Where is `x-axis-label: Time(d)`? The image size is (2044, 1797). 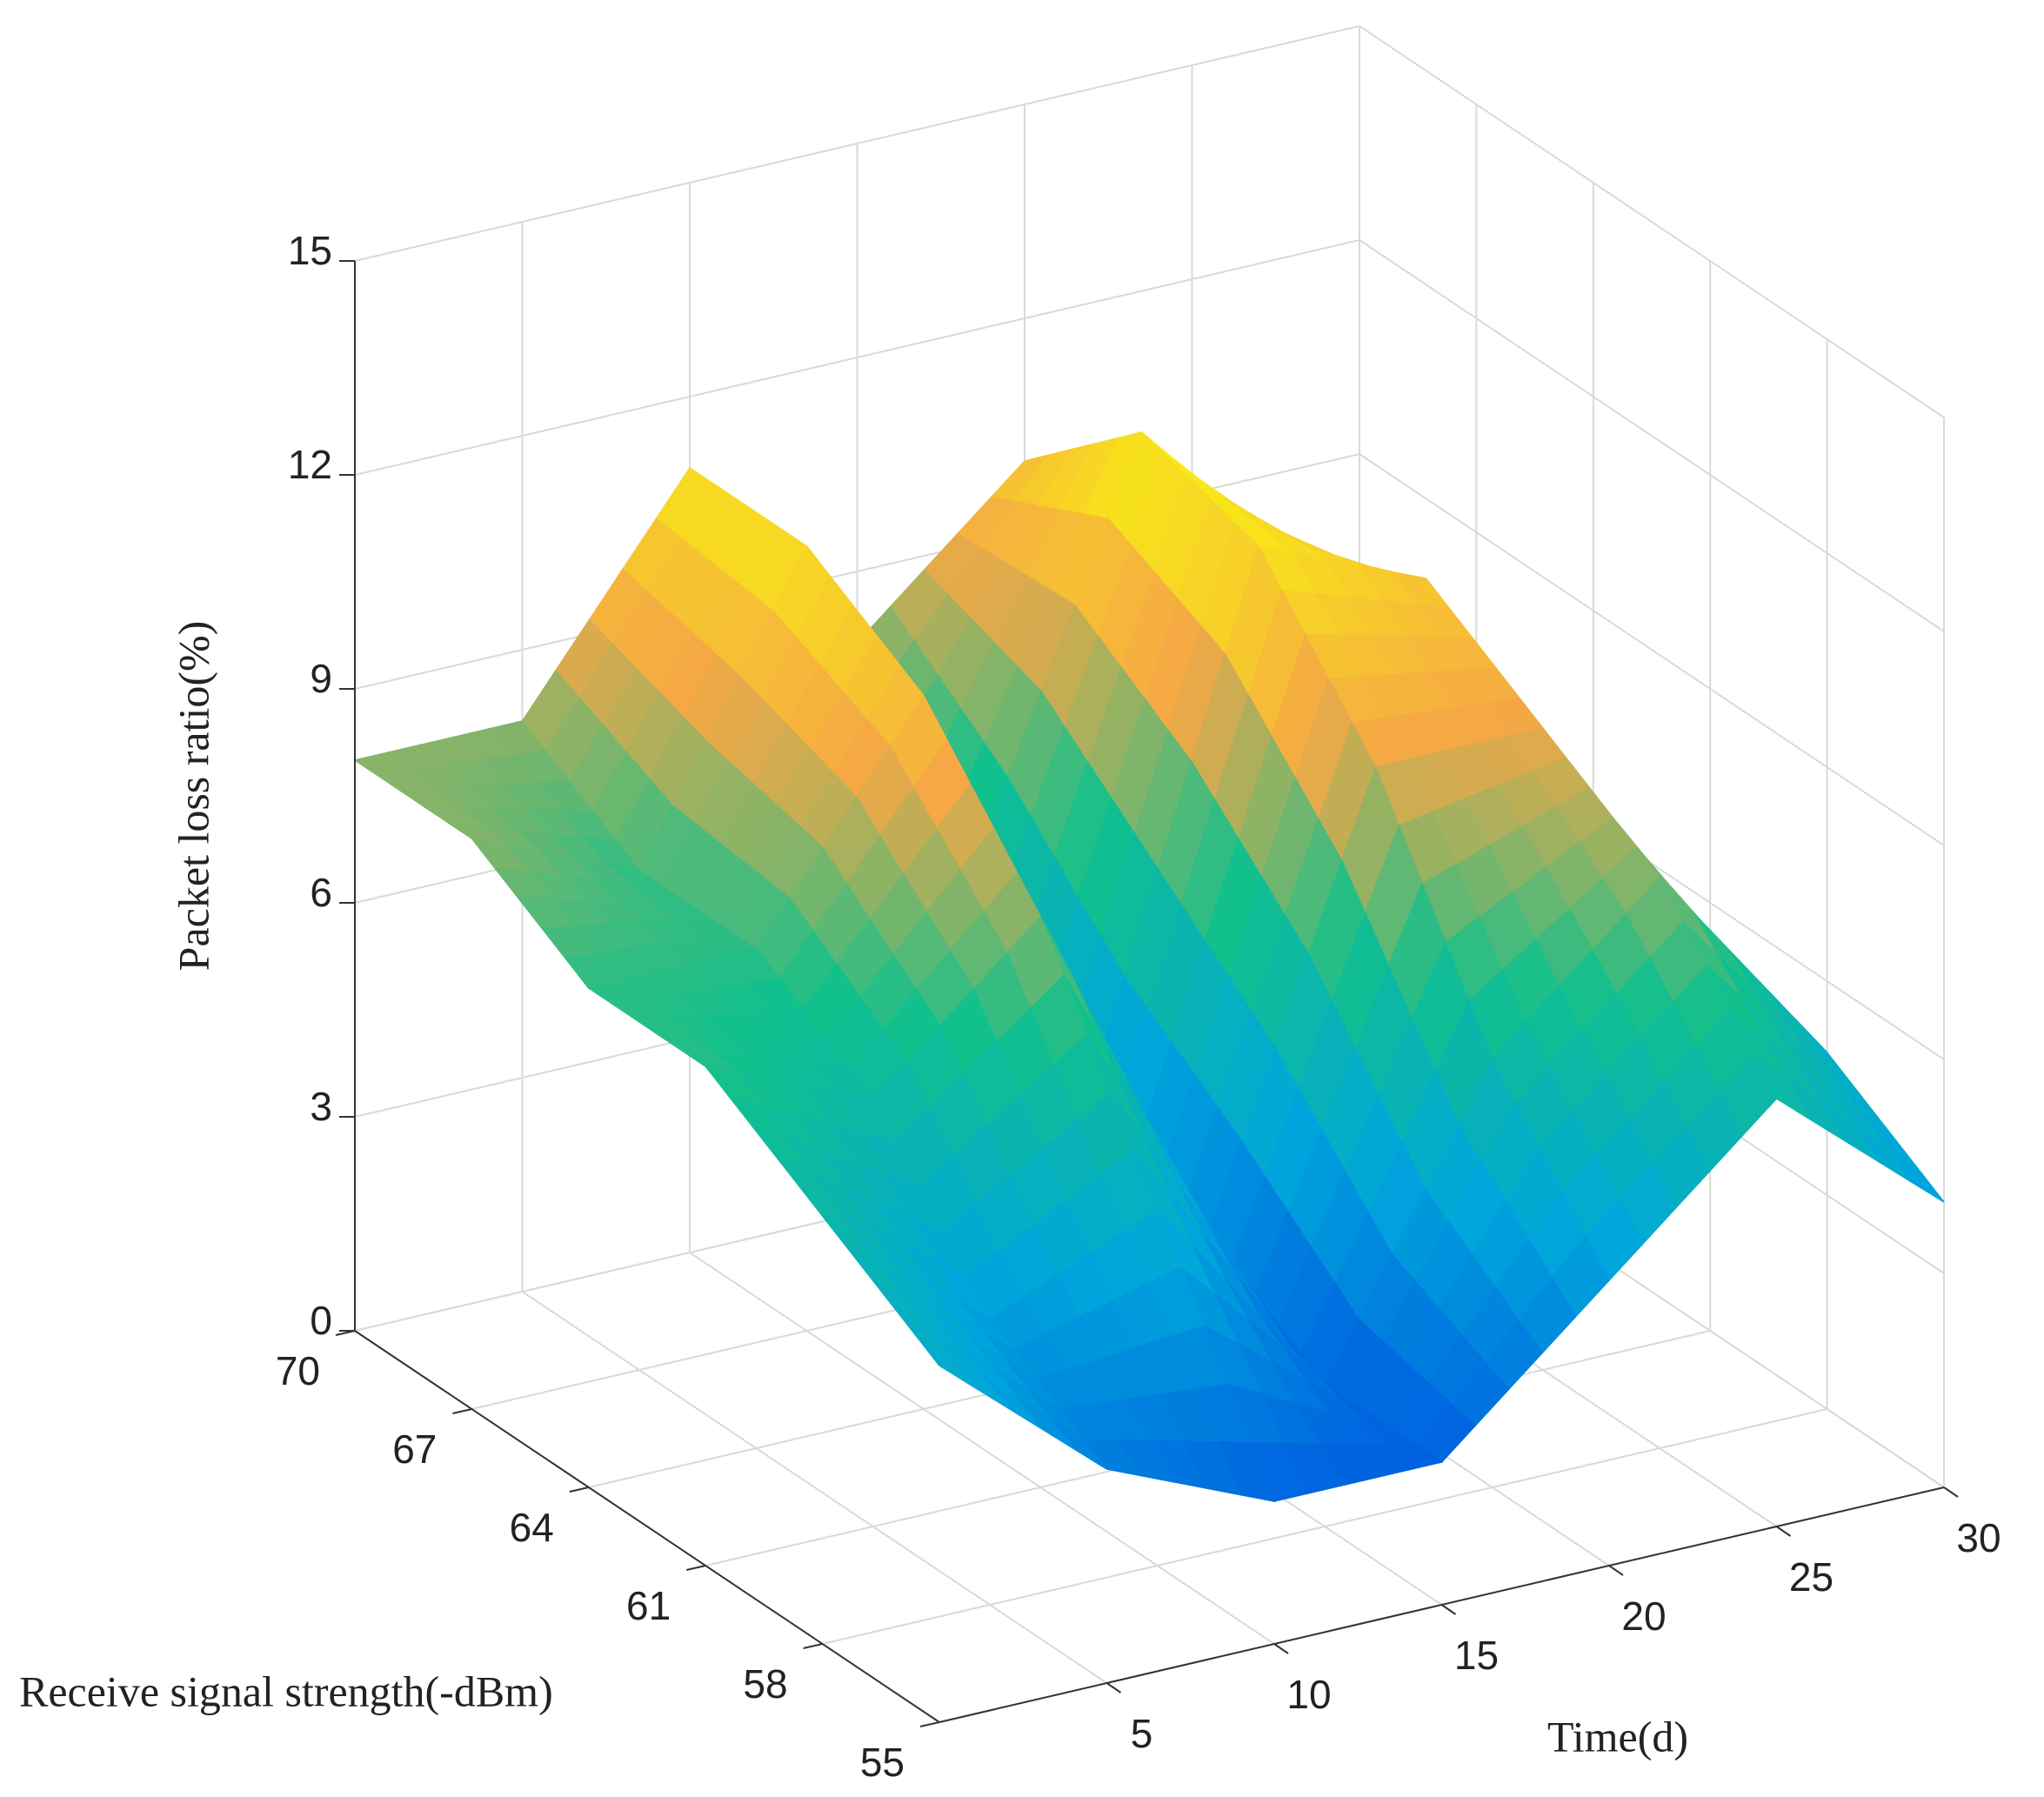
x-axis-label: Time(d) is located at coordinates (1617, 1736).